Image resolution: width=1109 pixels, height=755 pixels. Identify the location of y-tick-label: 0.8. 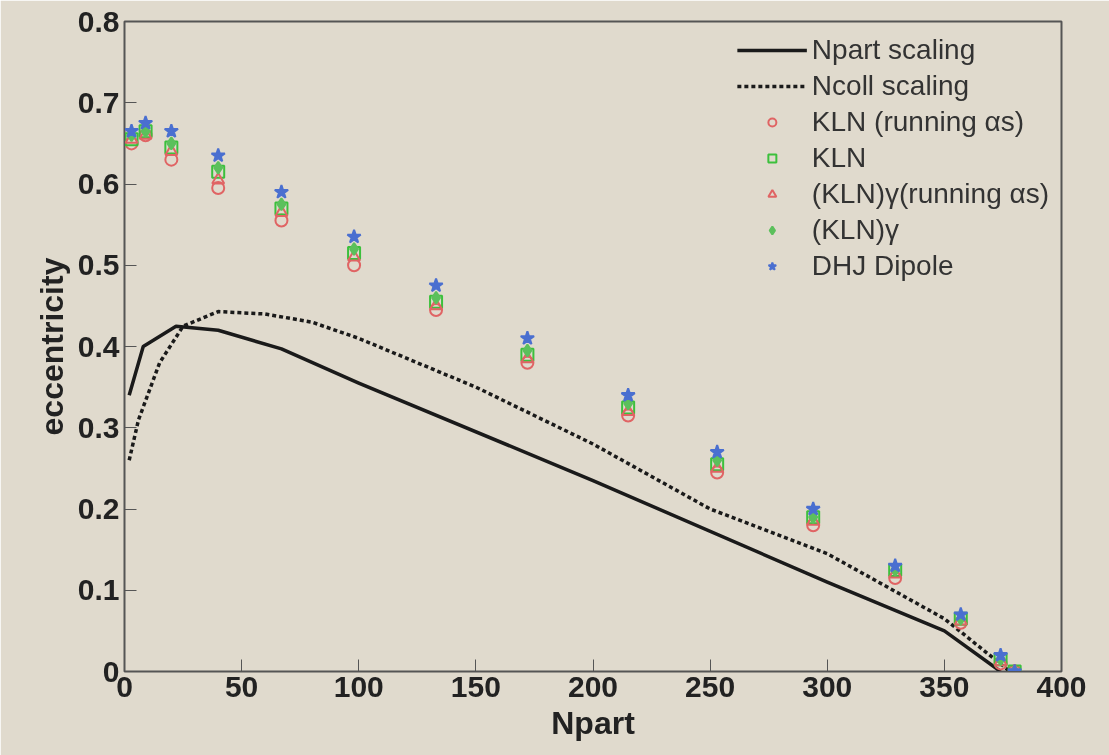
(98, 21).